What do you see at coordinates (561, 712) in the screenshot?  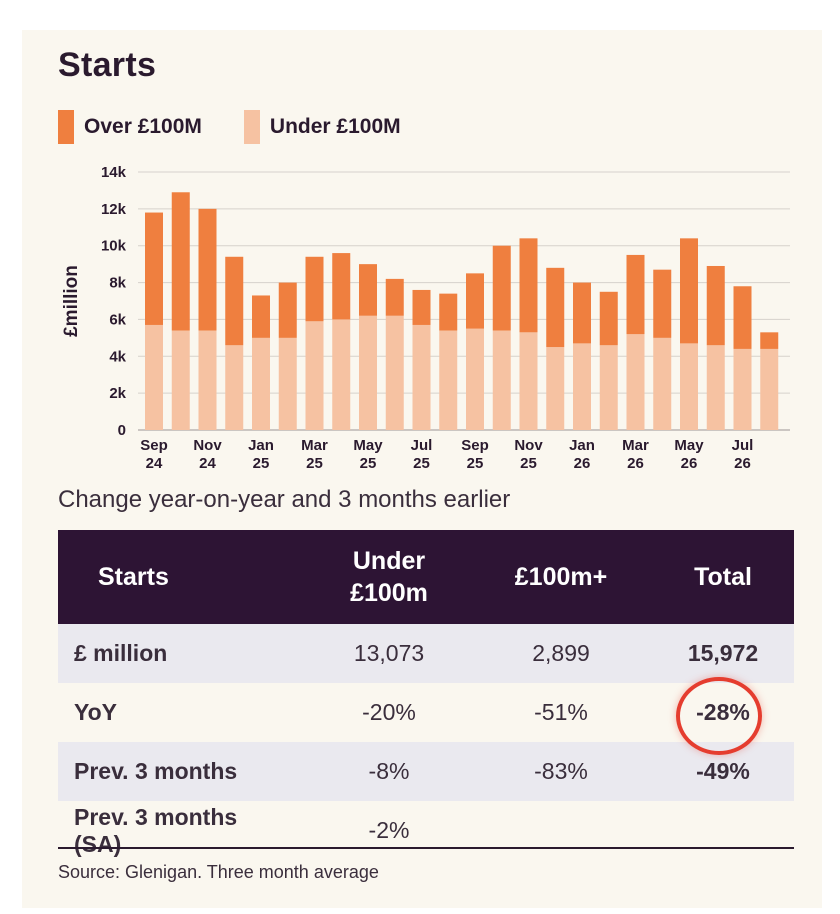 I see `cell-over: -51%` at bounding box center [561, 712].